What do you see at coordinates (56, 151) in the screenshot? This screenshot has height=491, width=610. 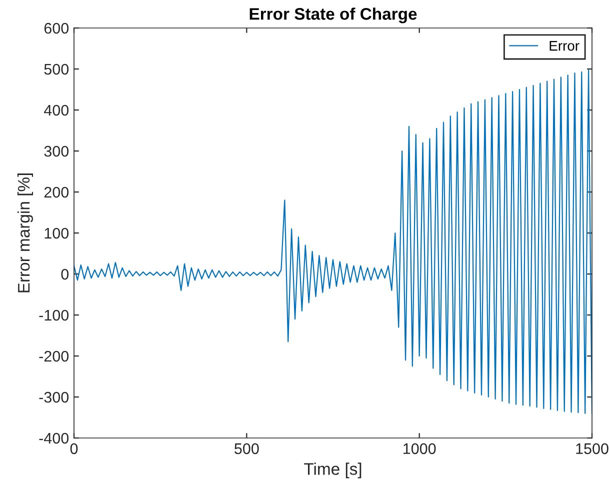 I see `y-tick-label: 300` at bounding box center [56, 151].